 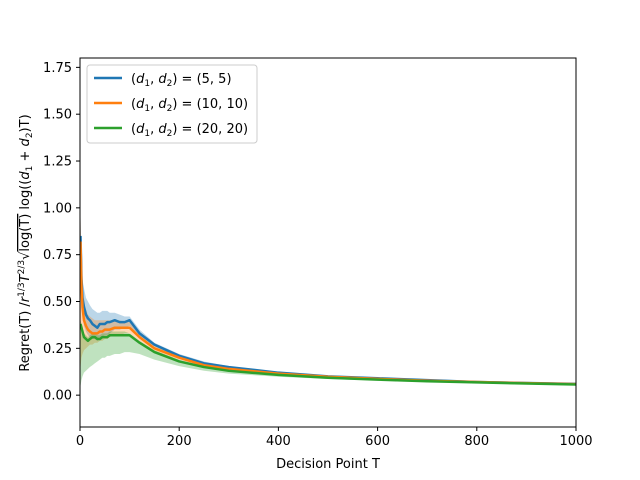 What do you see at coordinates (57, 208) in the screenshot?
I see `y-tick-label: 1.00` at bounding box center [57, 208].